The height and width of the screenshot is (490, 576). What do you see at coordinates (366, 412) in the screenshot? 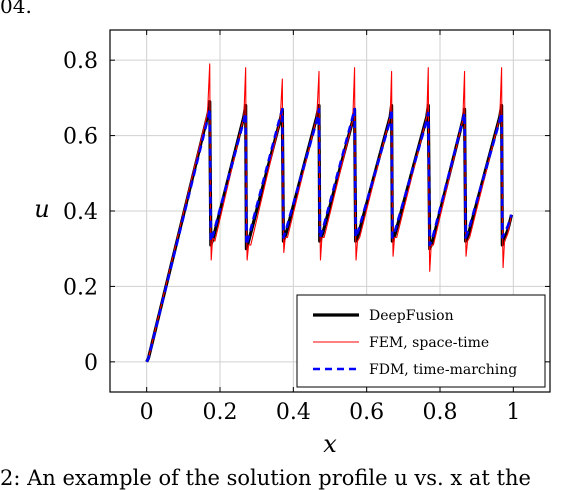
I see `x-tick-label: 0.6` at bounding box center [366, 412].